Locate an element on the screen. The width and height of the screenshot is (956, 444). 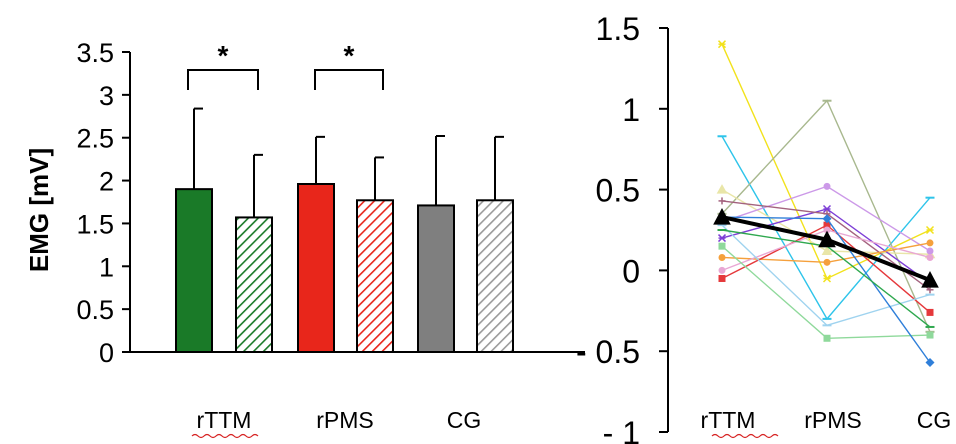
y-axis-label: EMG [mV] is located at coordinates (39, 210).